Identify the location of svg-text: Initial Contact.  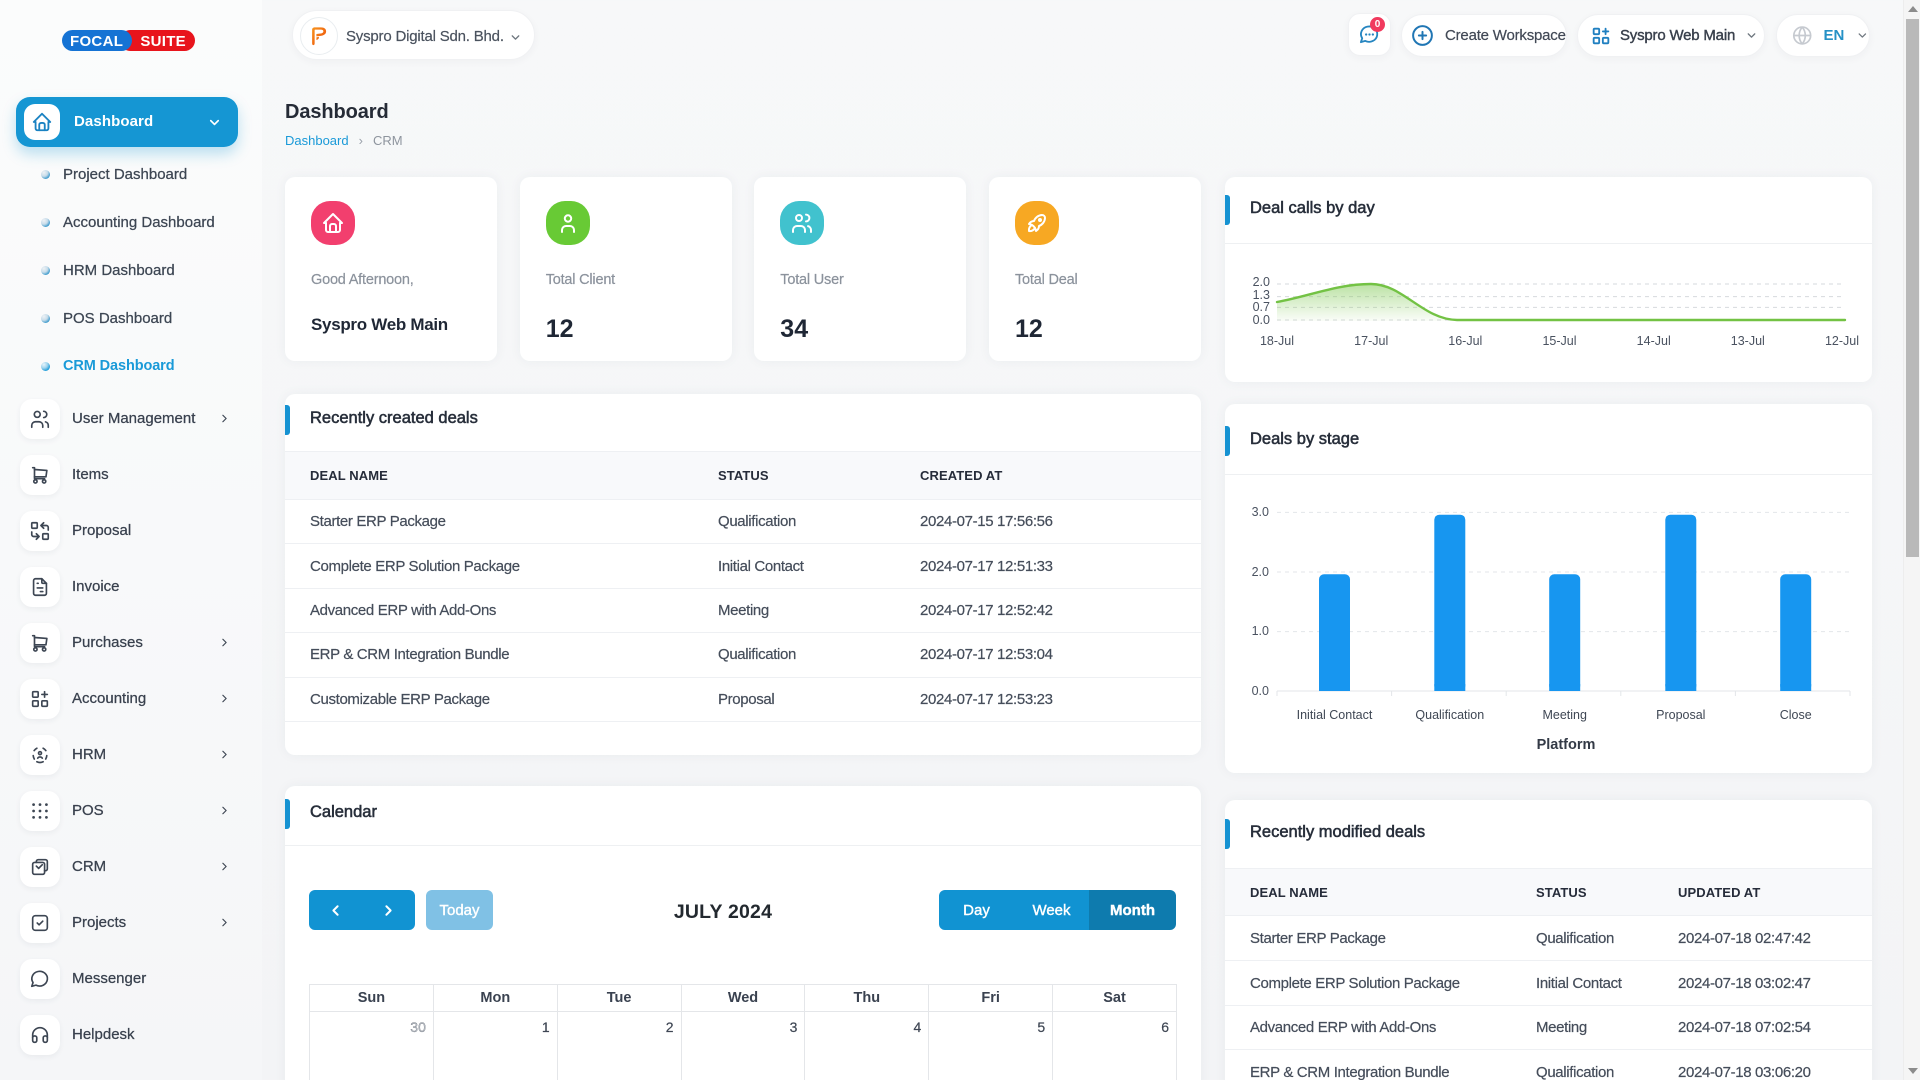
(1335, 715).